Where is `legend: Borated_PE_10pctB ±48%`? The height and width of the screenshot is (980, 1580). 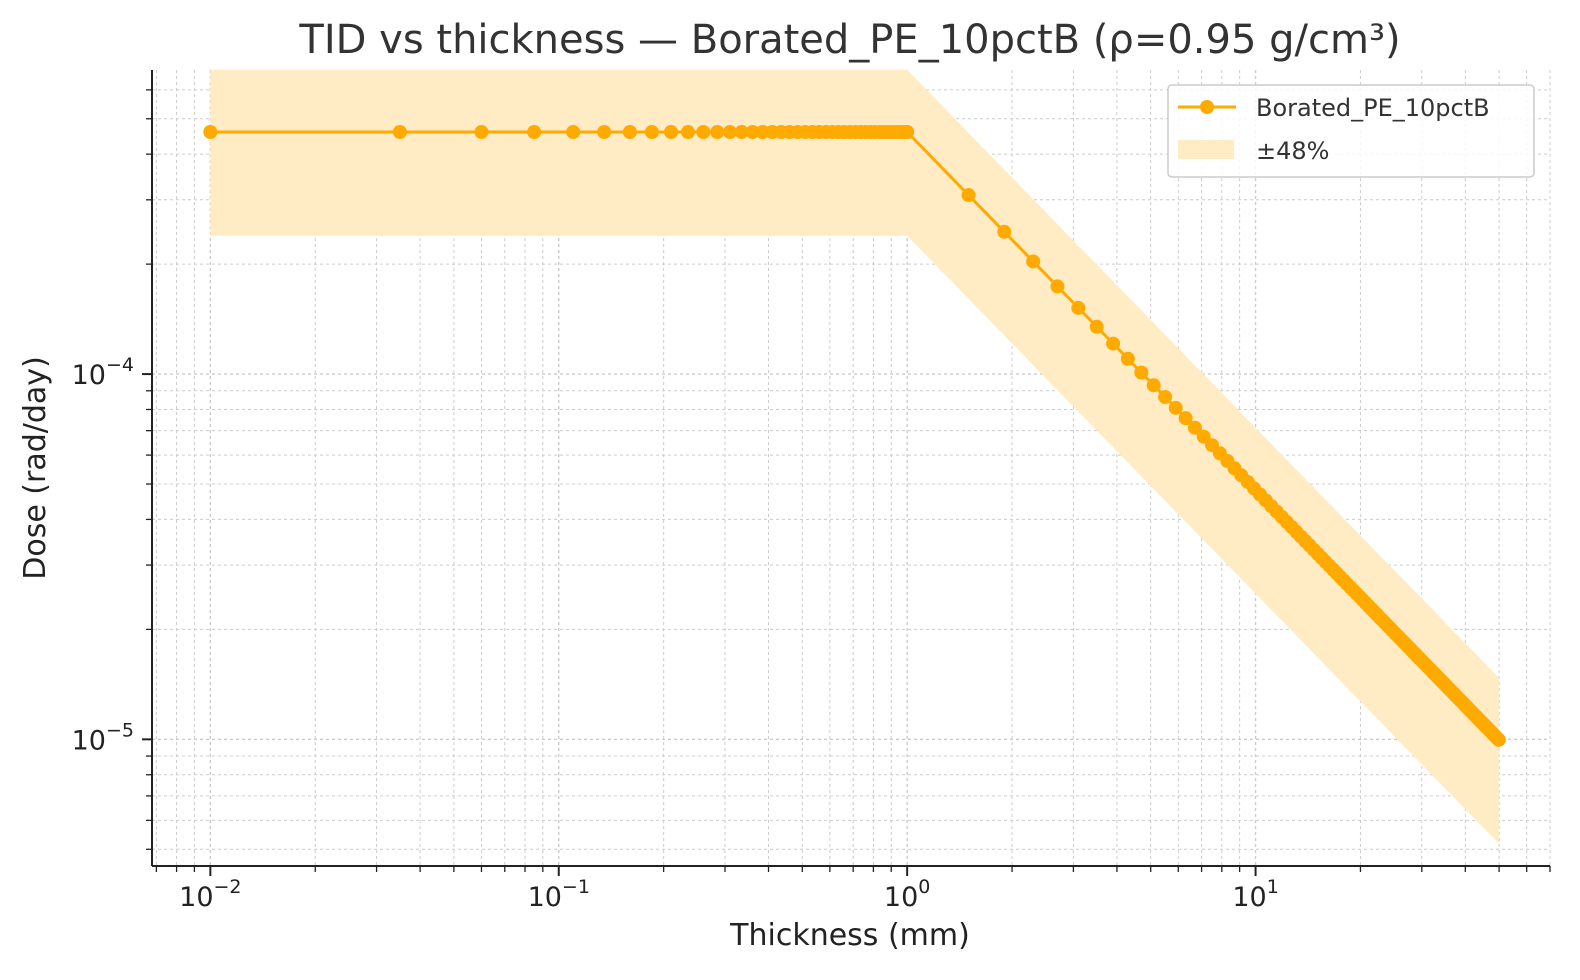
legend: Borated_PE_10pctB ±48% is located at coordinates (1351, 131).